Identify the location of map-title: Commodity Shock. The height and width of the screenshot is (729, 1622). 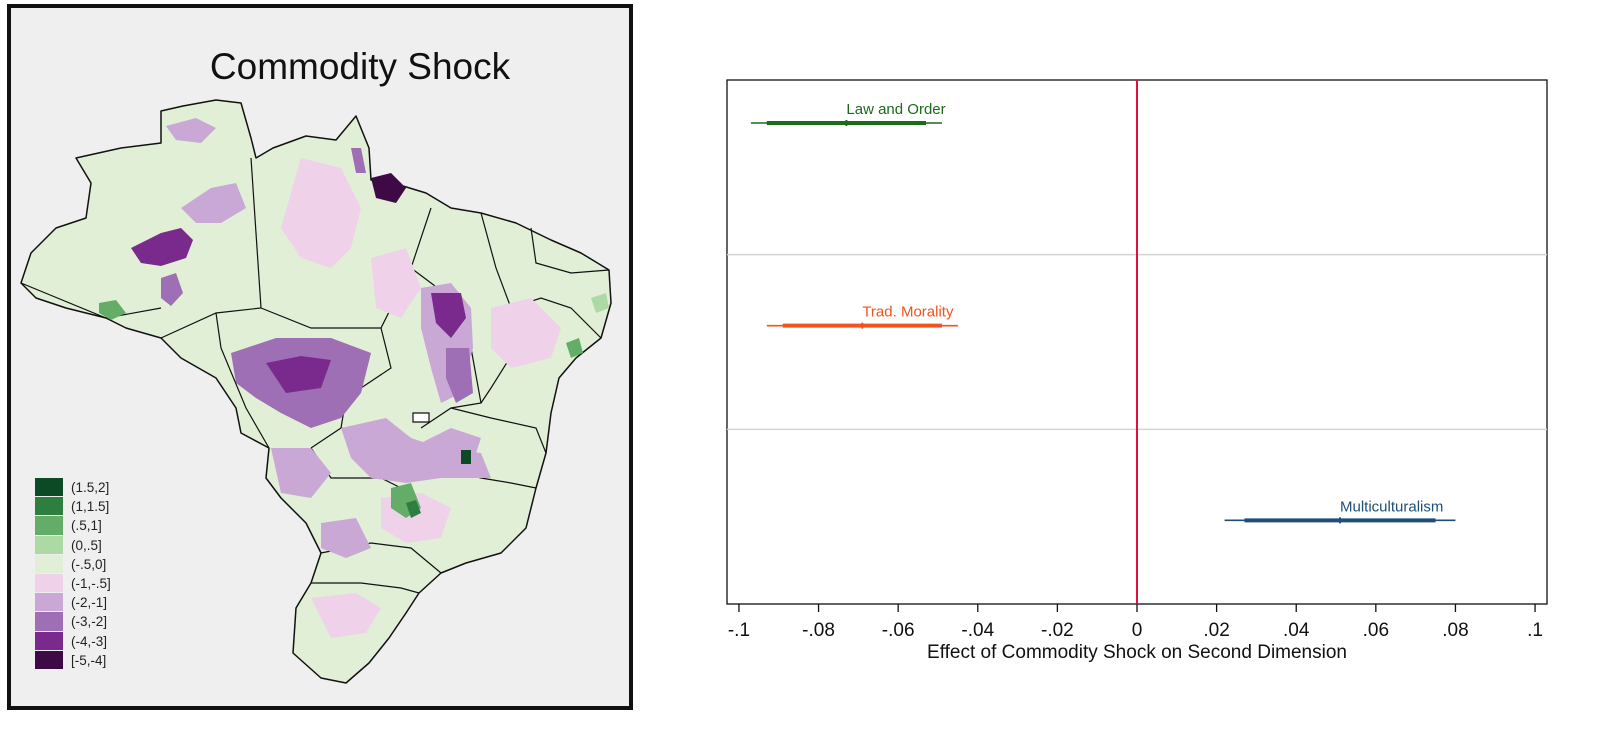
(360, 66).